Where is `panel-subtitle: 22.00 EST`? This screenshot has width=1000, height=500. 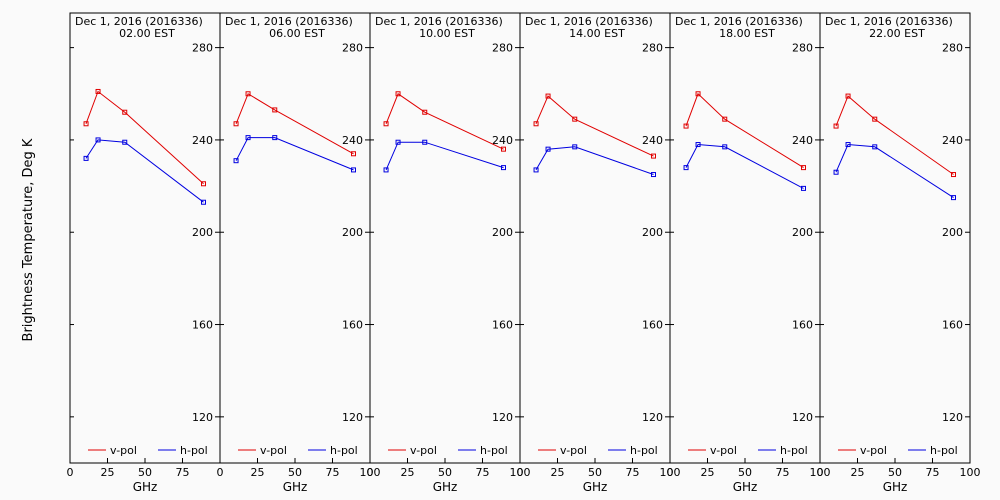
panel-subtitle: 22.00 EST is located at coordinates (897, 33).